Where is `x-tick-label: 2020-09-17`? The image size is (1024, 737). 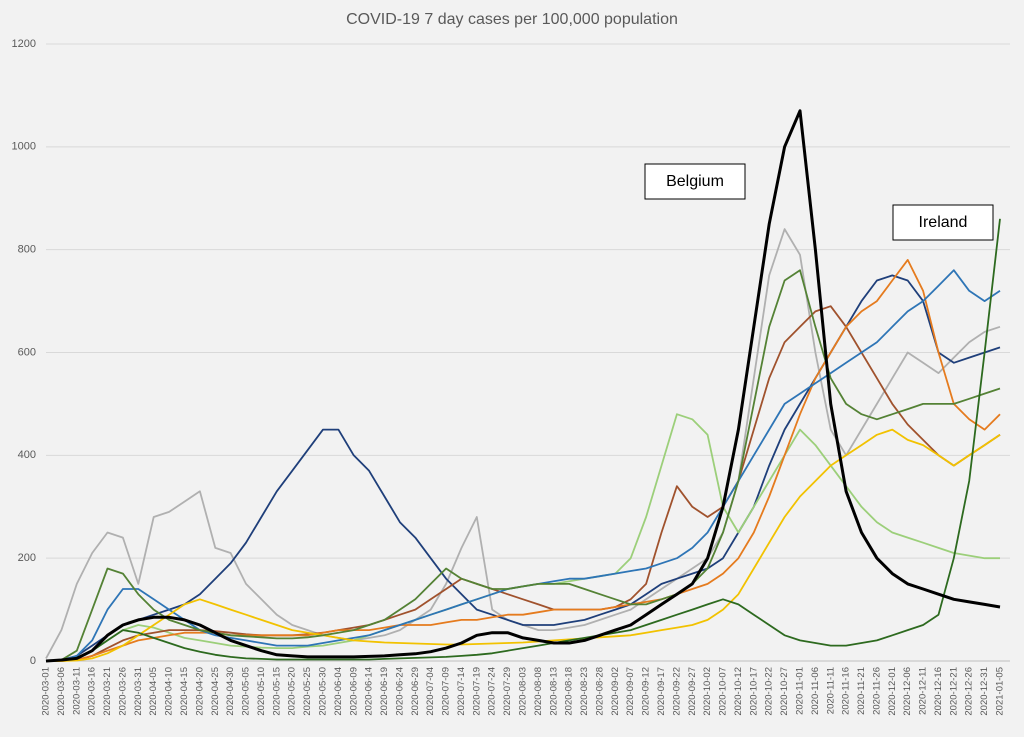
x-tick-label: 2020-09-17 is located at coordinates (661, 691).